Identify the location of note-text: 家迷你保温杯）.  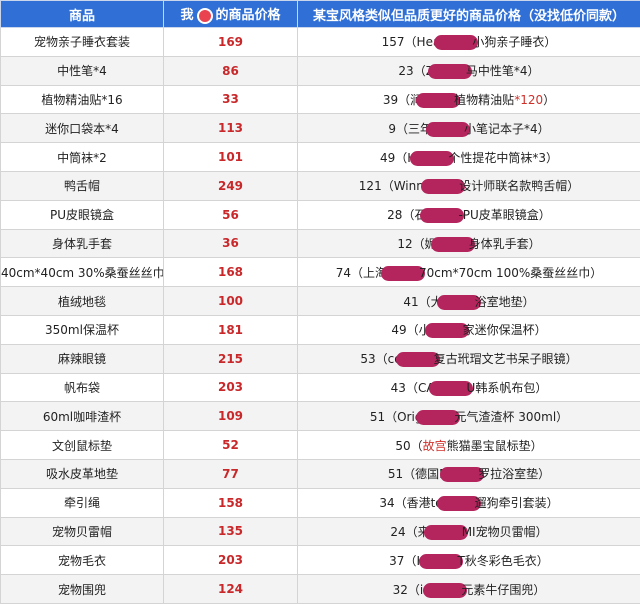
(505, 330).